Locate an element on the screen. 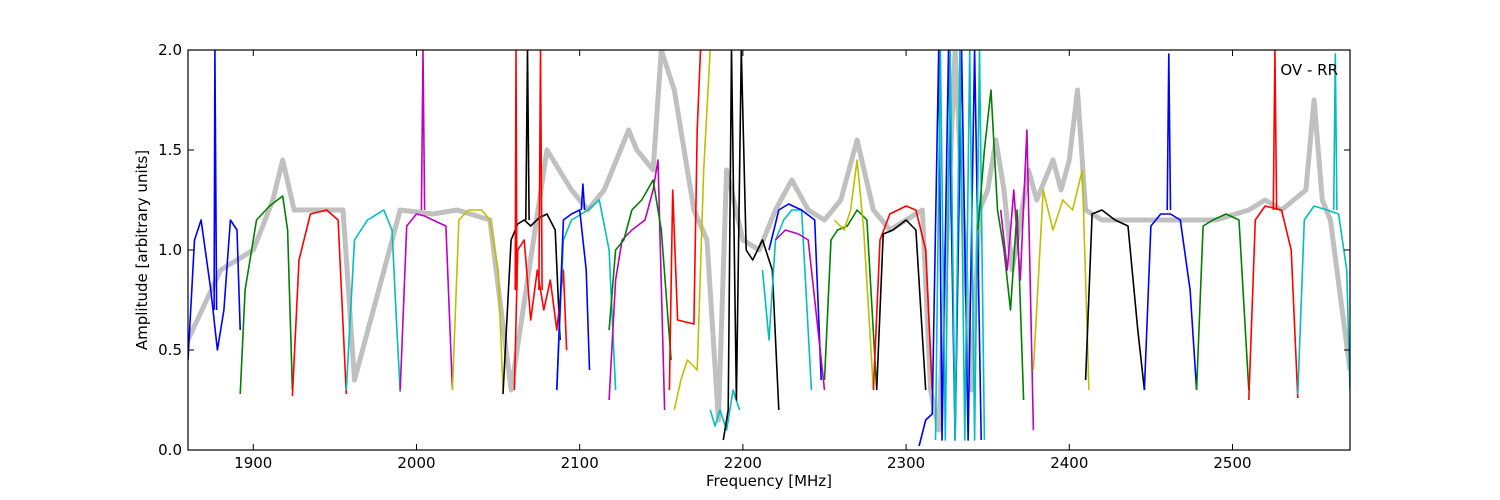 Image resolution: width=1500 pixels, height=500 pixels. y-tick-label: 2.0 is located at coordinates (170, 50).